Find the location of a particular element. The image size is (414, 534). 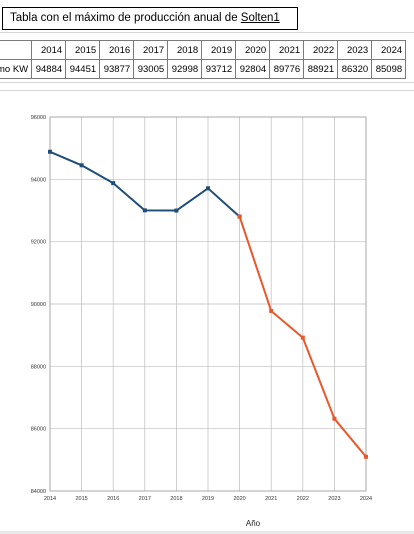

table-cell-value: 92998 is located at coordinates (185, 69).